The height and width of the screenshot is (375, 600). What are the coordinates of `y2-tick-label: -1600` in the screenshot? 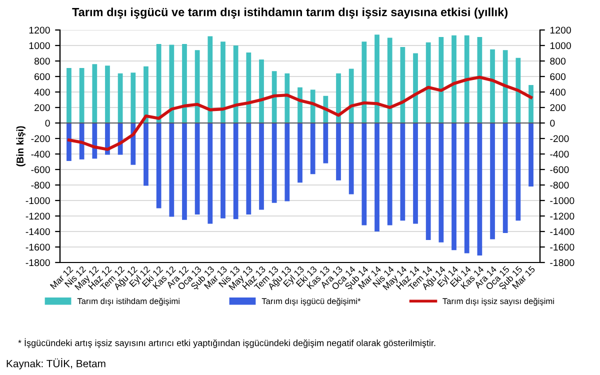 It's located at (562, 247).